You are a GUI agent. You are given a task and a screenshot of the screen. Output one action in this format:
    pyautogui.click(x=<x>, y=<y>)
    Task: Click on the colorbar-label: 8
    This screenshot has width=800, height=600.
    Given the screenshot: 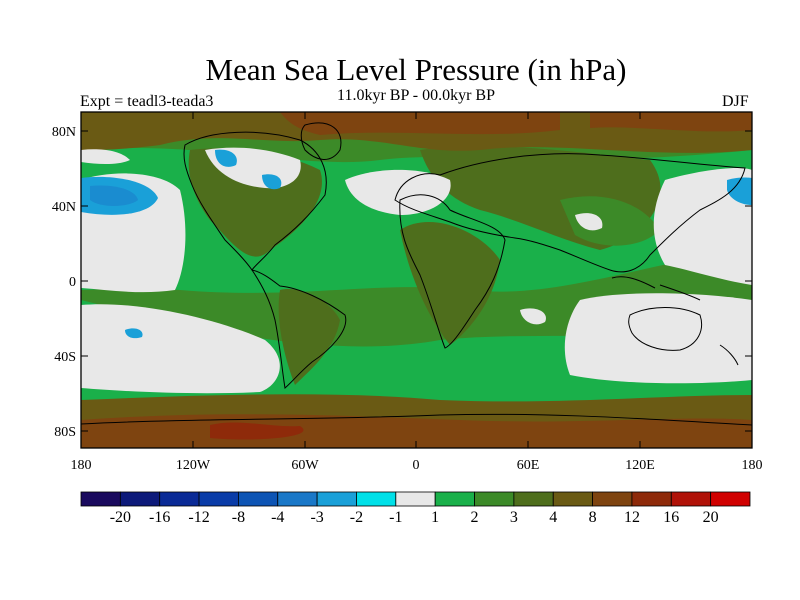 What is the action you would take?
    pyautogui.click(x=593, y=517)
    